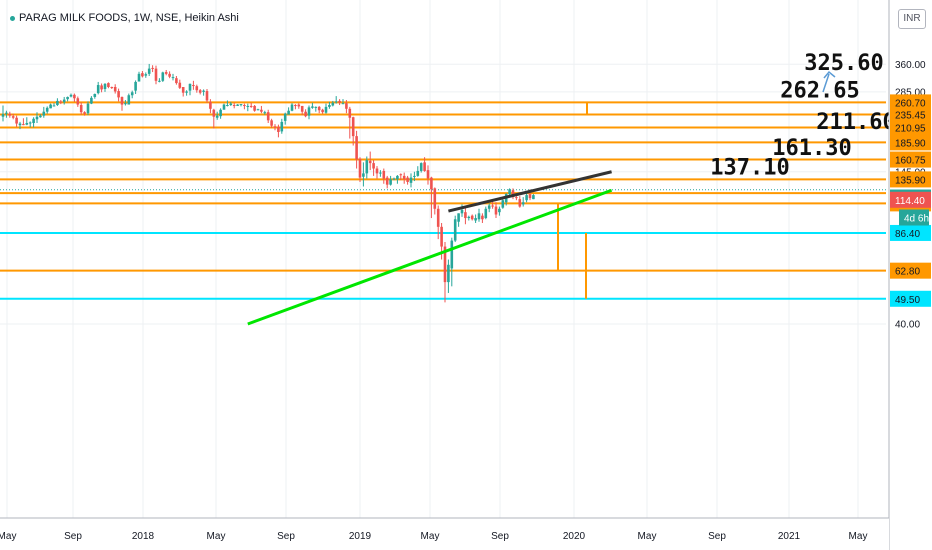 This screenshot has height=550, width=932. I want to click on time-axis, so click(444, 534).